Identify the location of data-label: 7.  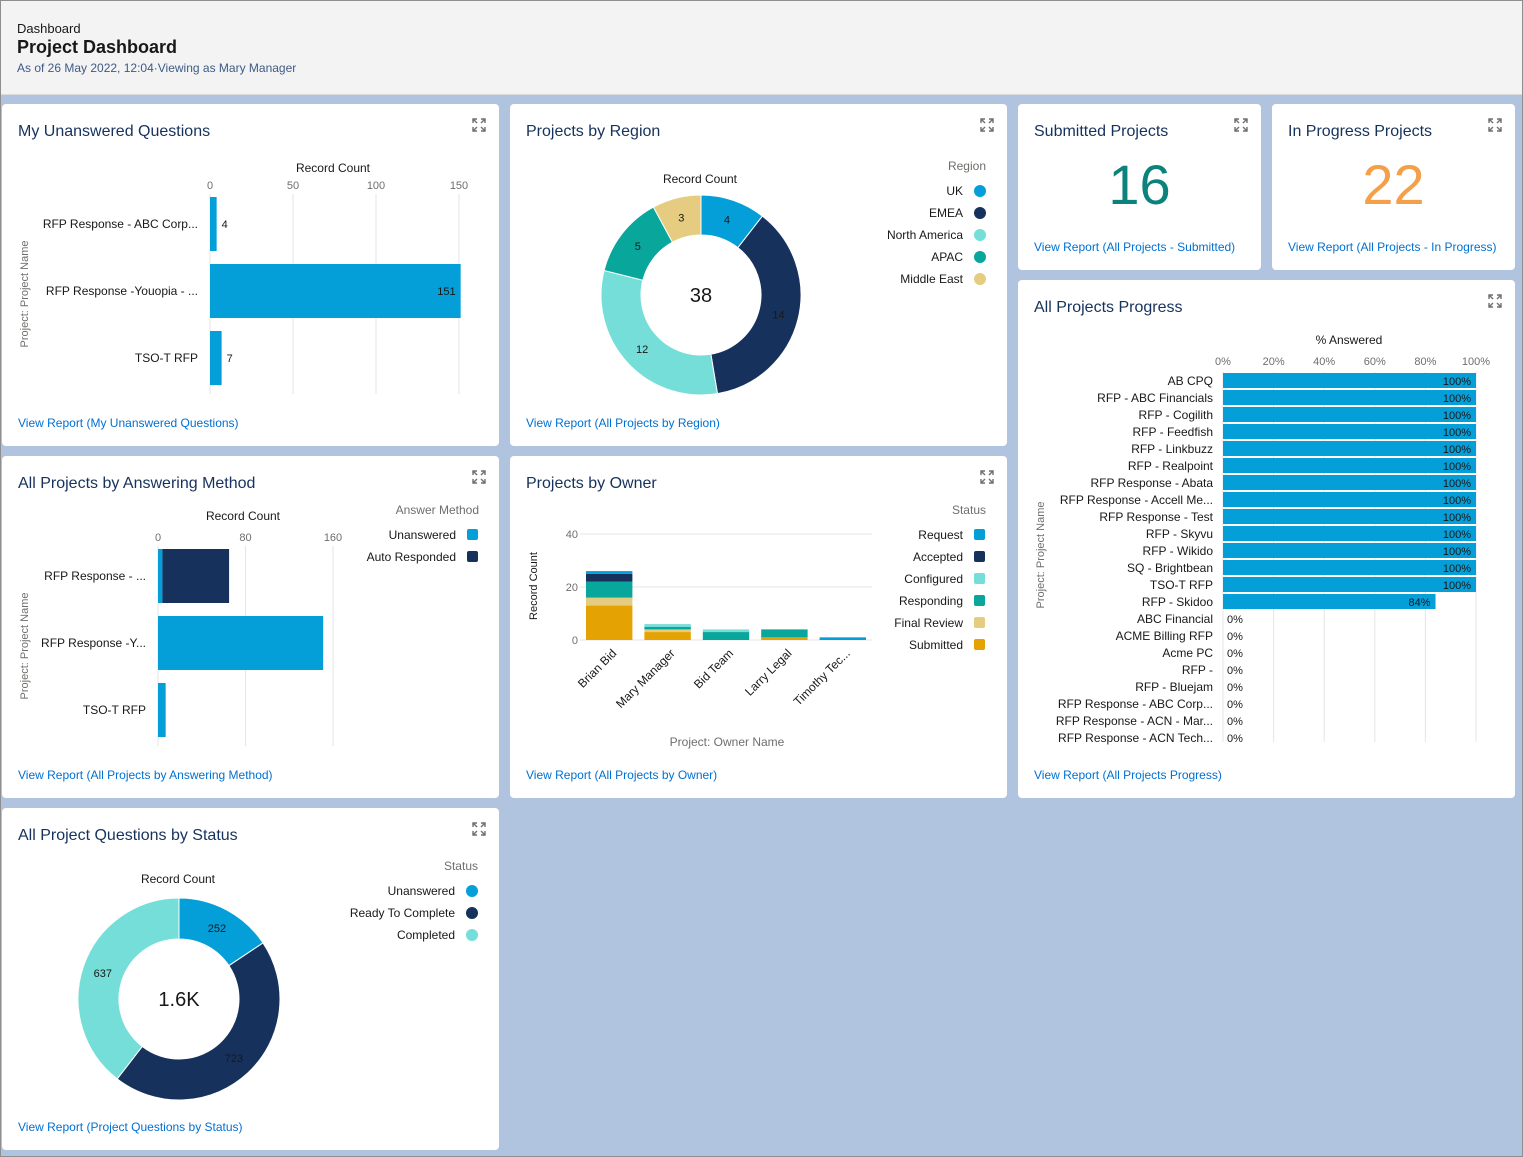
(230, 359).